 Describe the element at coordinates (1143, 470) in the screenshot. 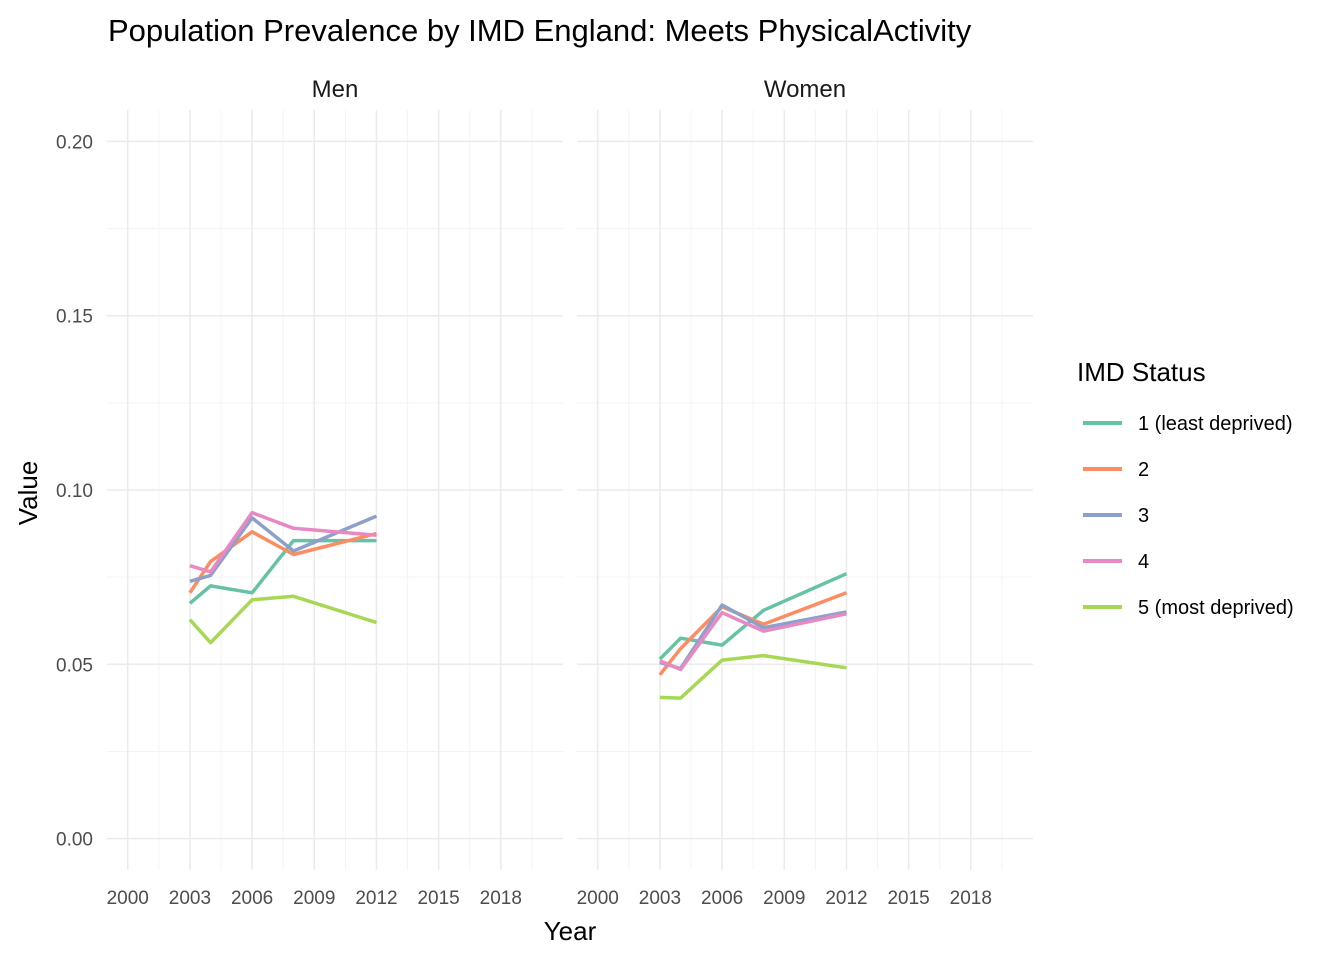

I see `legend-label: 2` at that location.